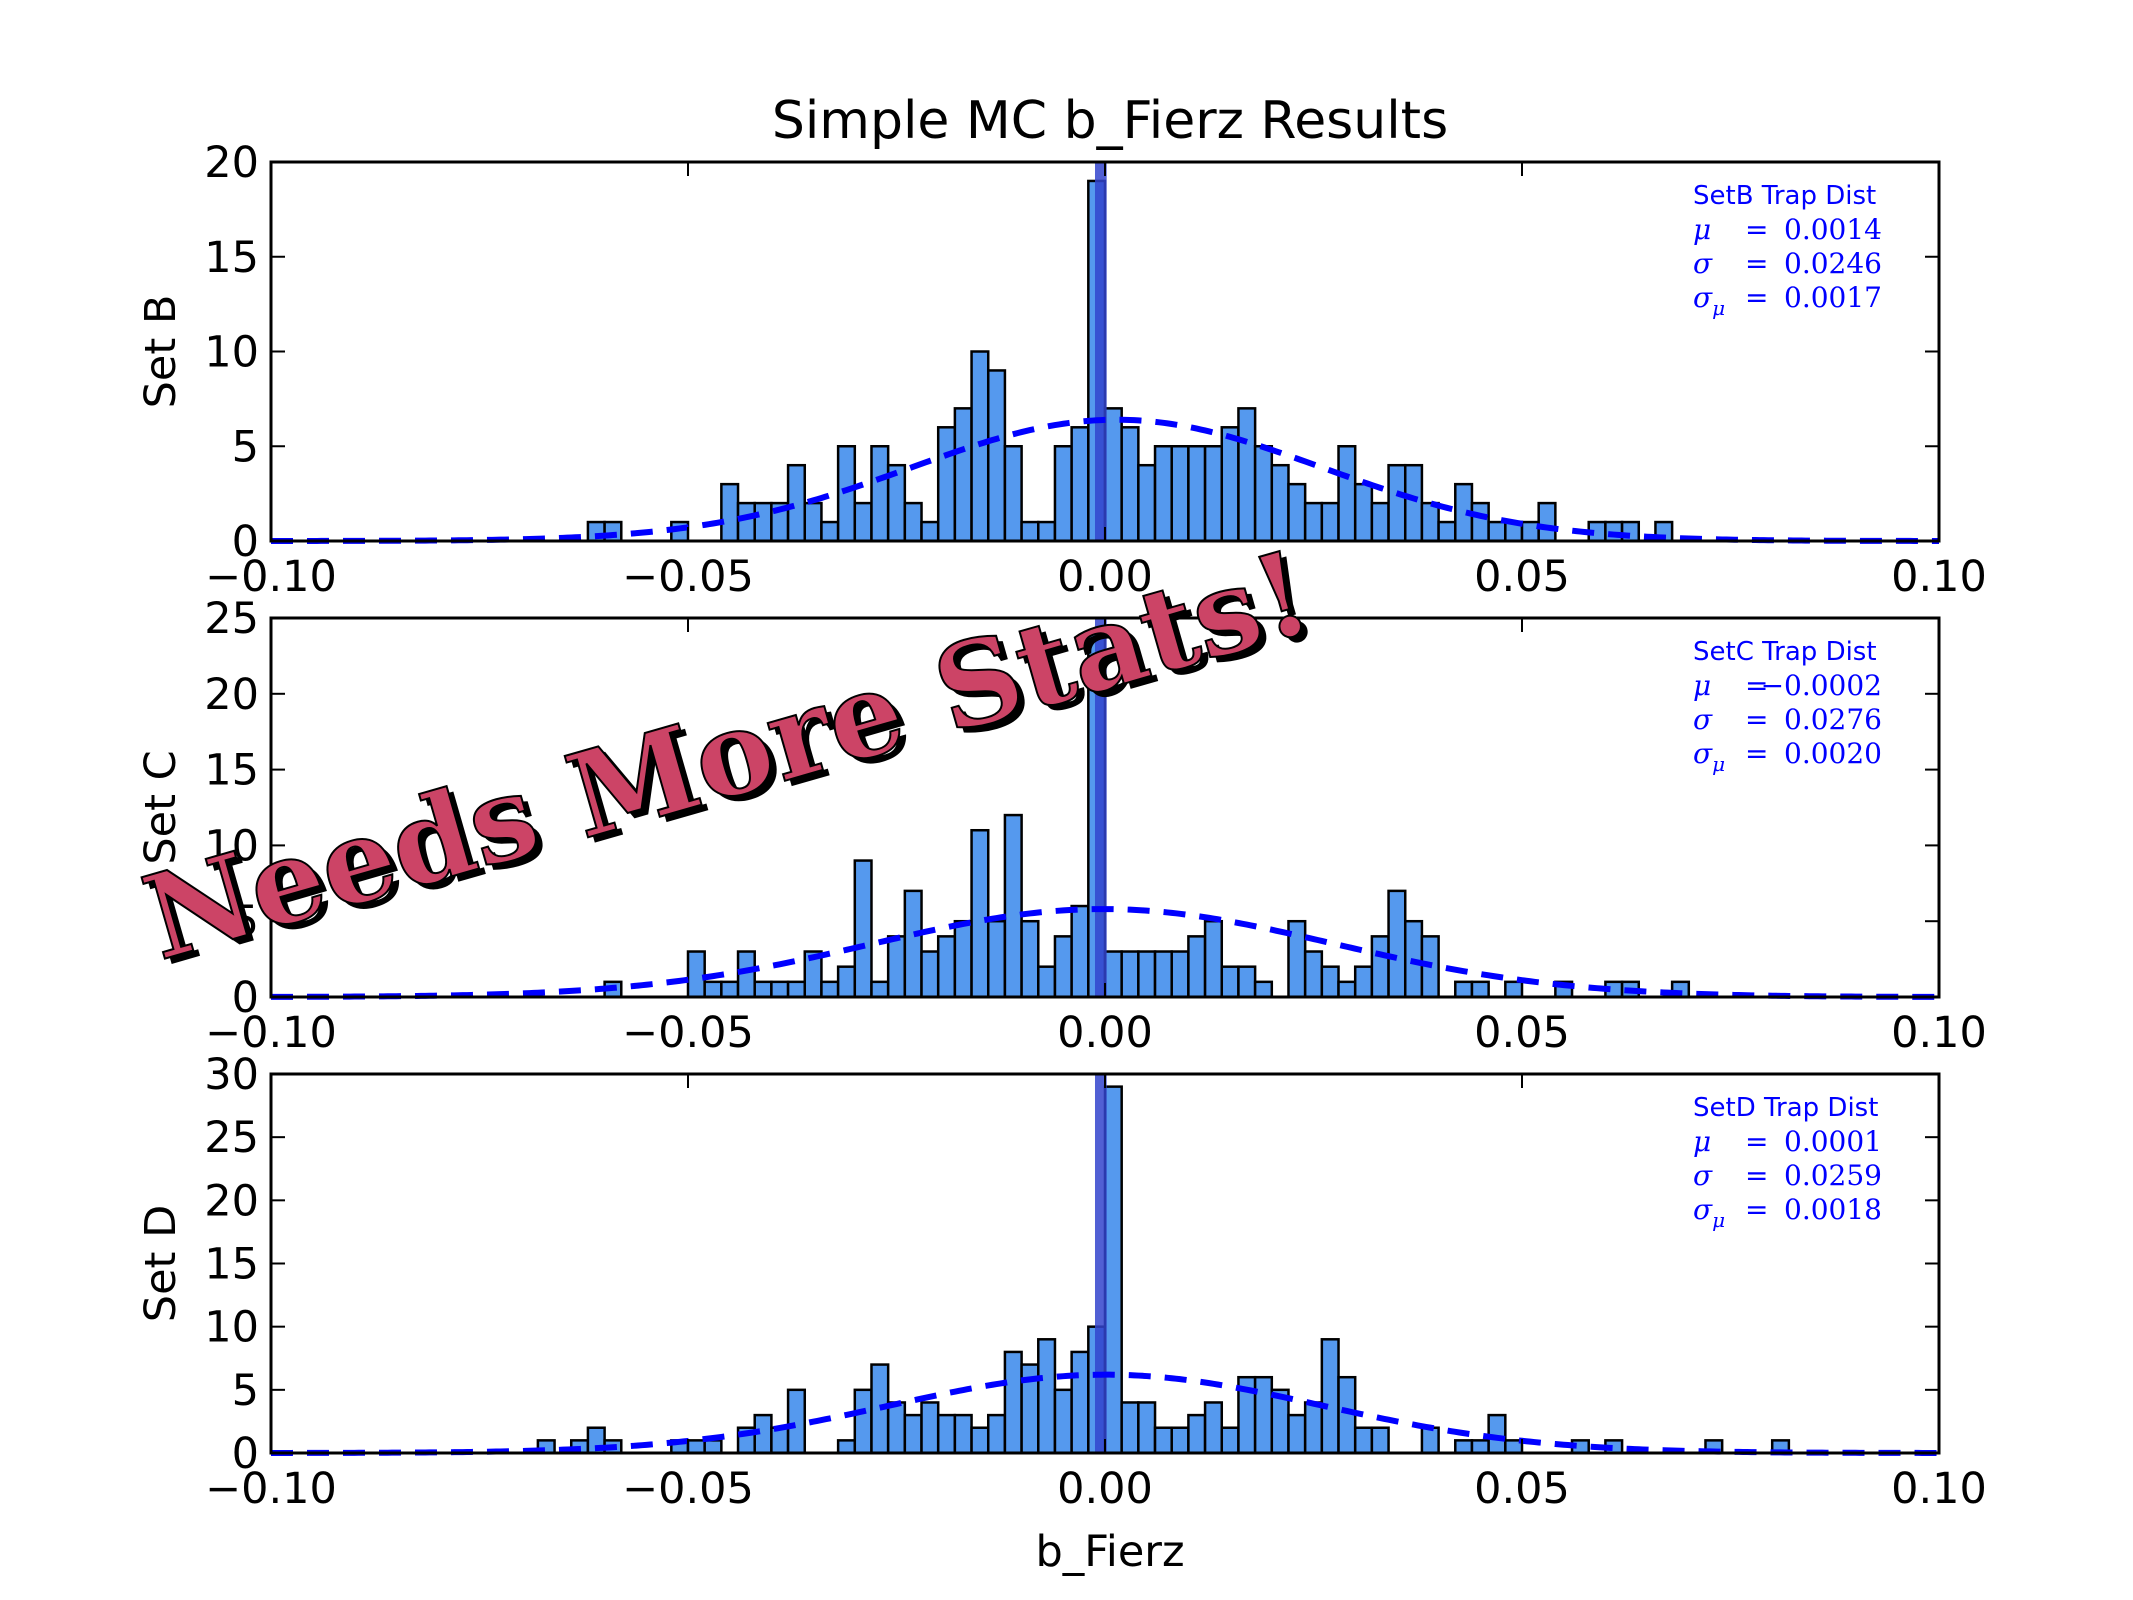  I want to click on gaussian-fit-line, so click(1105, 953).